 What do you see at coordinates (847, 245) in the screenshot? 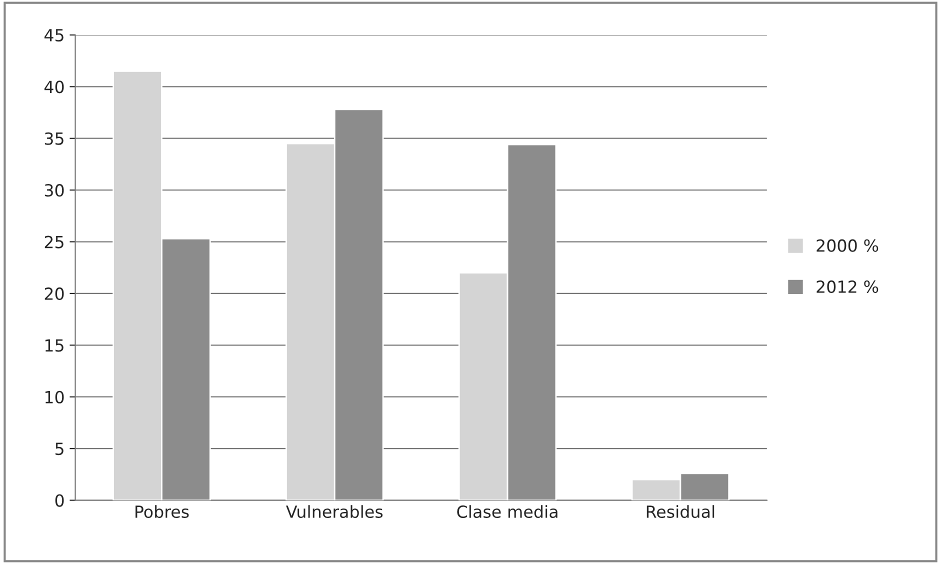
I see `legend-label: 2000 %` at bounding box center [847, 245].